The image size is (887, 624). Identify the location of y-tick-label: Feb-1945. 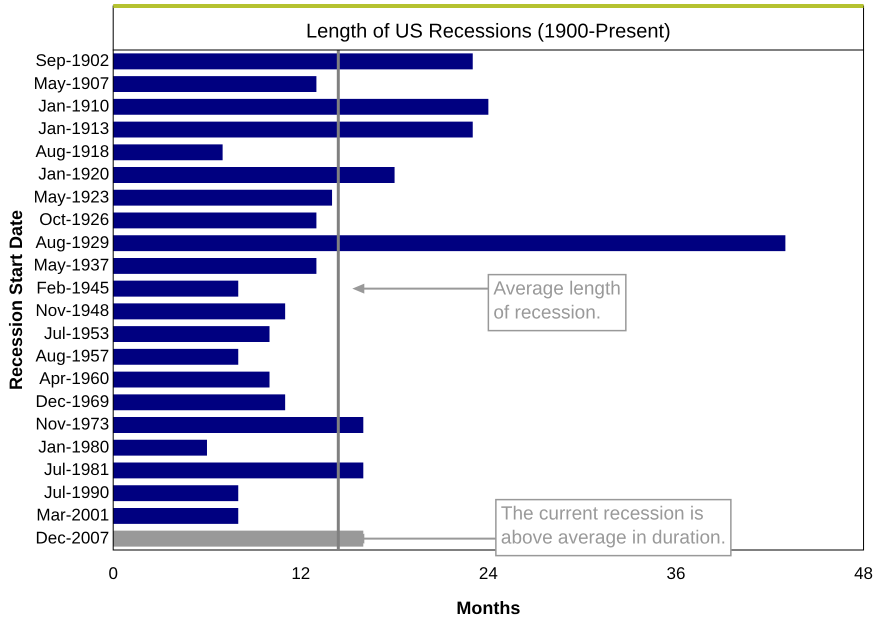
(73, 288).